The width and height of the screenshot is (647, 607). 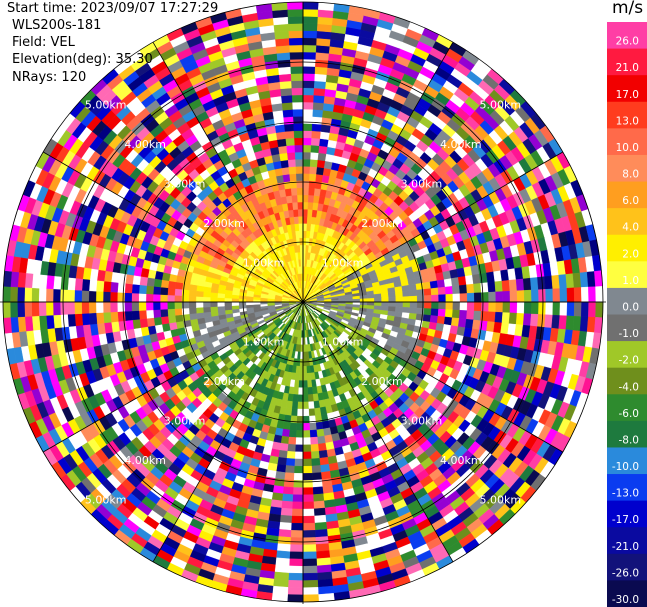 What do you see at coordinates (630, 228) in the screenshot?
I see `colorbar-tick-label: 4.0` at bounding box center [630, 228].